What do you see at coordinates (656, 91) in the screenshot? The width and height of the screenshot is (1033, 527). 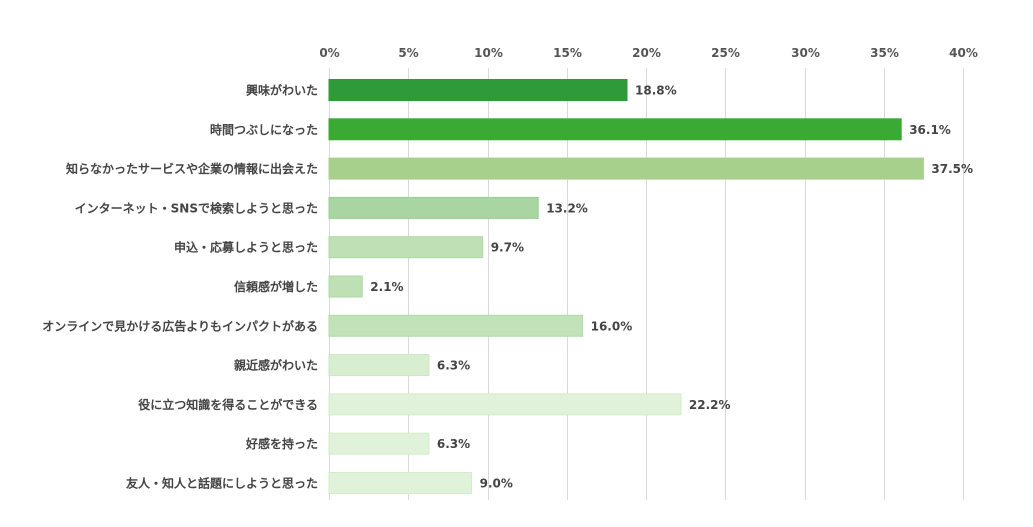 I see `data-label-0: 18.8%` at bounding box center [656, 91].